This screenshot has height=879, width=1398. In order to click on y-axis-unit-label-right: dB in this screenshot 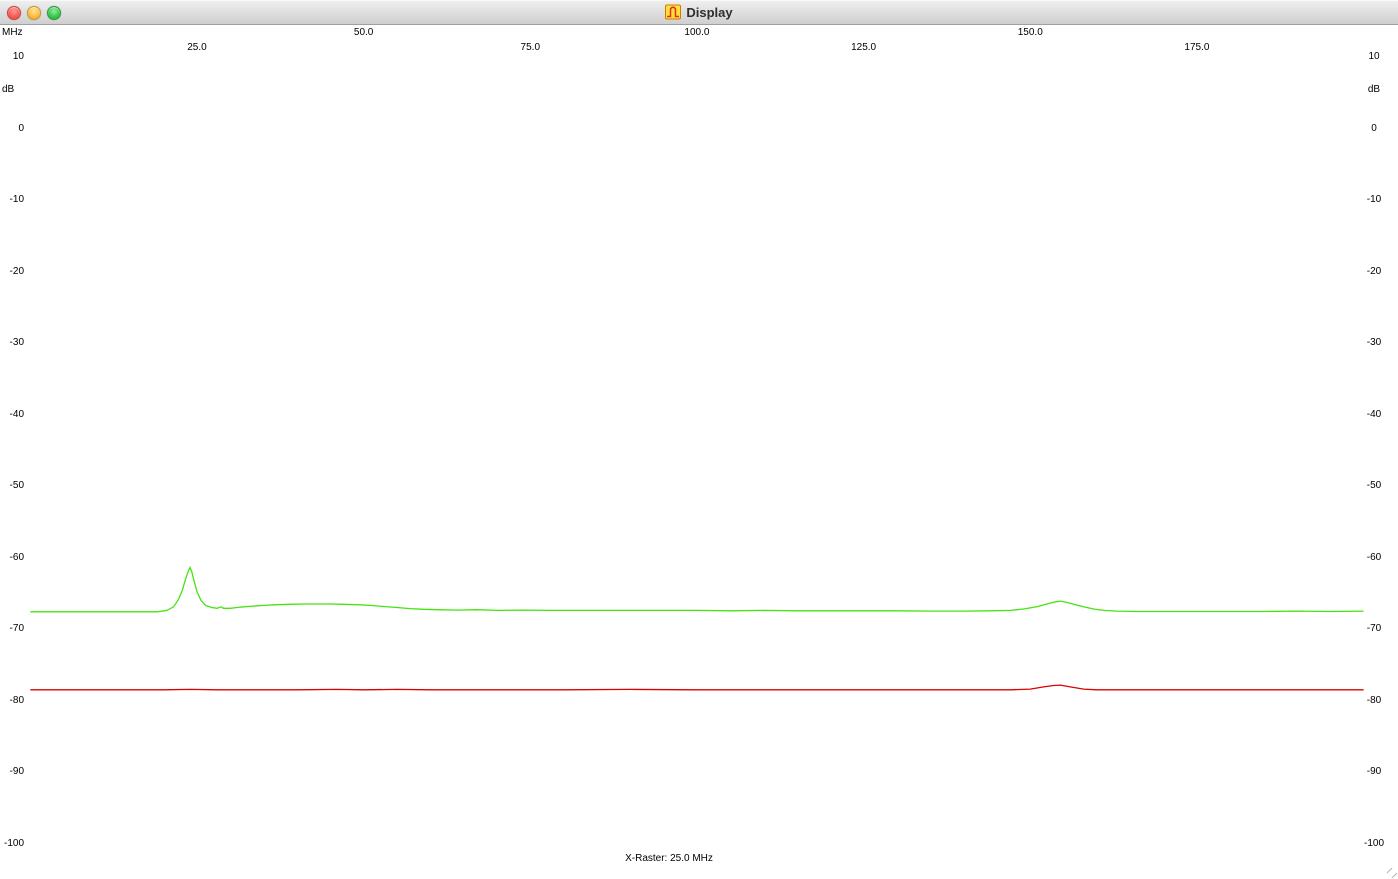, I will do `click(1374, 89)`.